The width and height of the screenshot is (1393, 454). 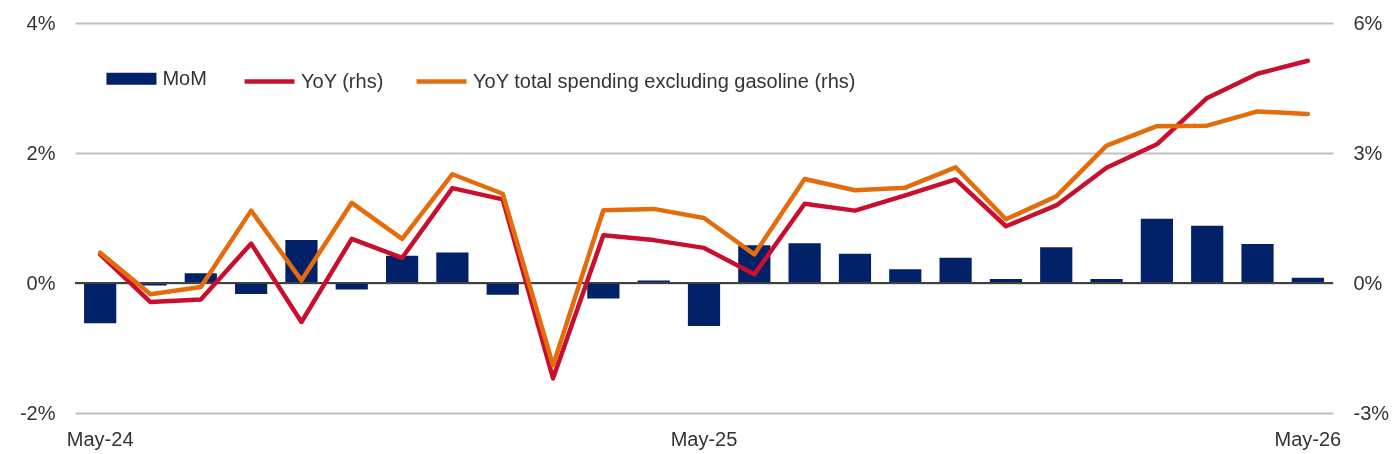 What do you see at coordinates (664, 80) in the screenshot?
I see `legend-label: YoY total spending excluding gasoline (rhs)` at bounding box center [664, 80].